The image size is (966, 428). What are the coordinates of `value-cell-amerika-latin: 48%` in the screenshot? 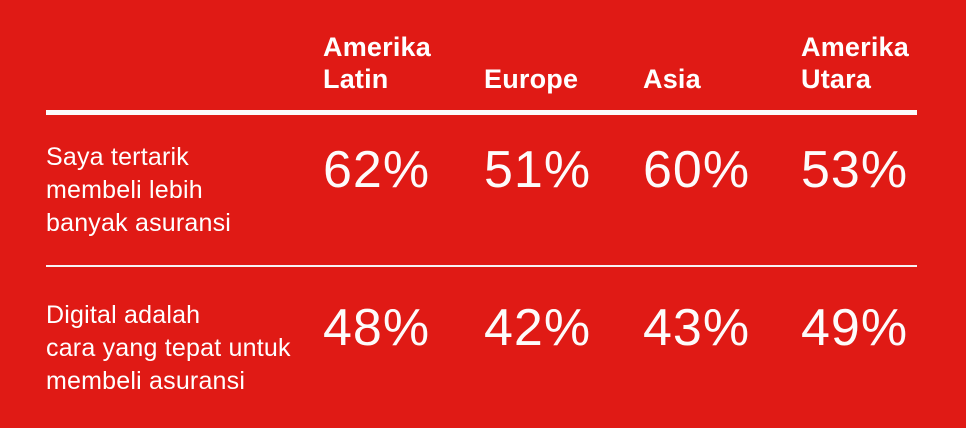 It's located at (377, 328).